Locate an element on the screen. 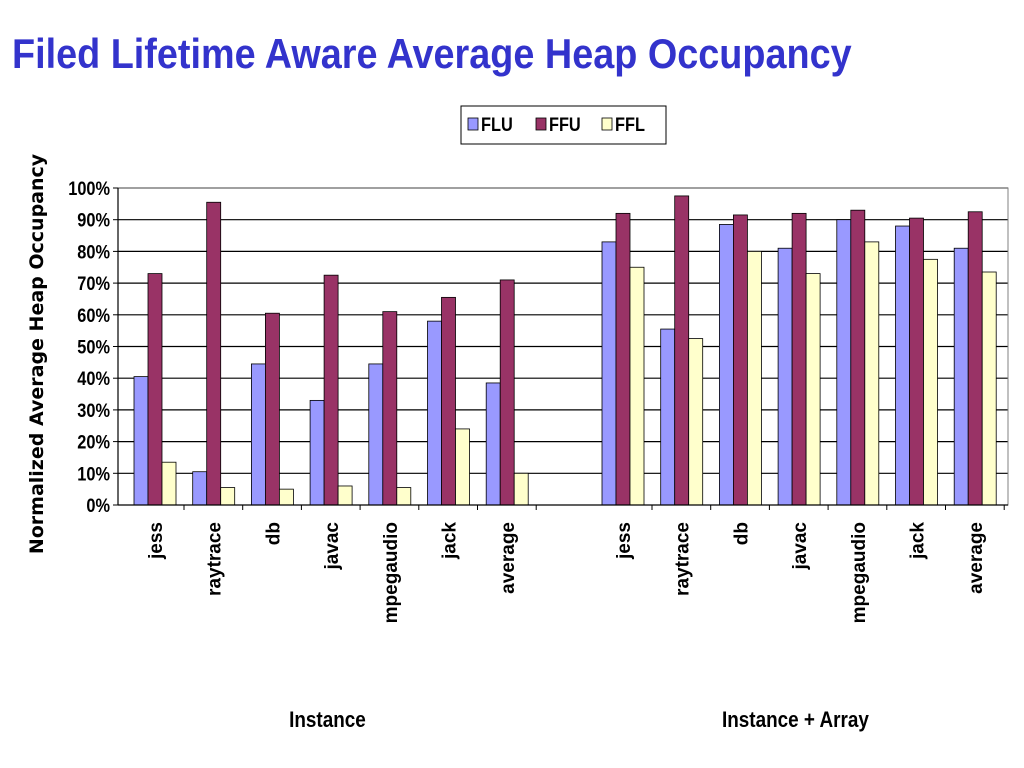 The height and width of the screenshot is (768, 1024). y-tick-label: 20% is located at coordinates (93, 441).